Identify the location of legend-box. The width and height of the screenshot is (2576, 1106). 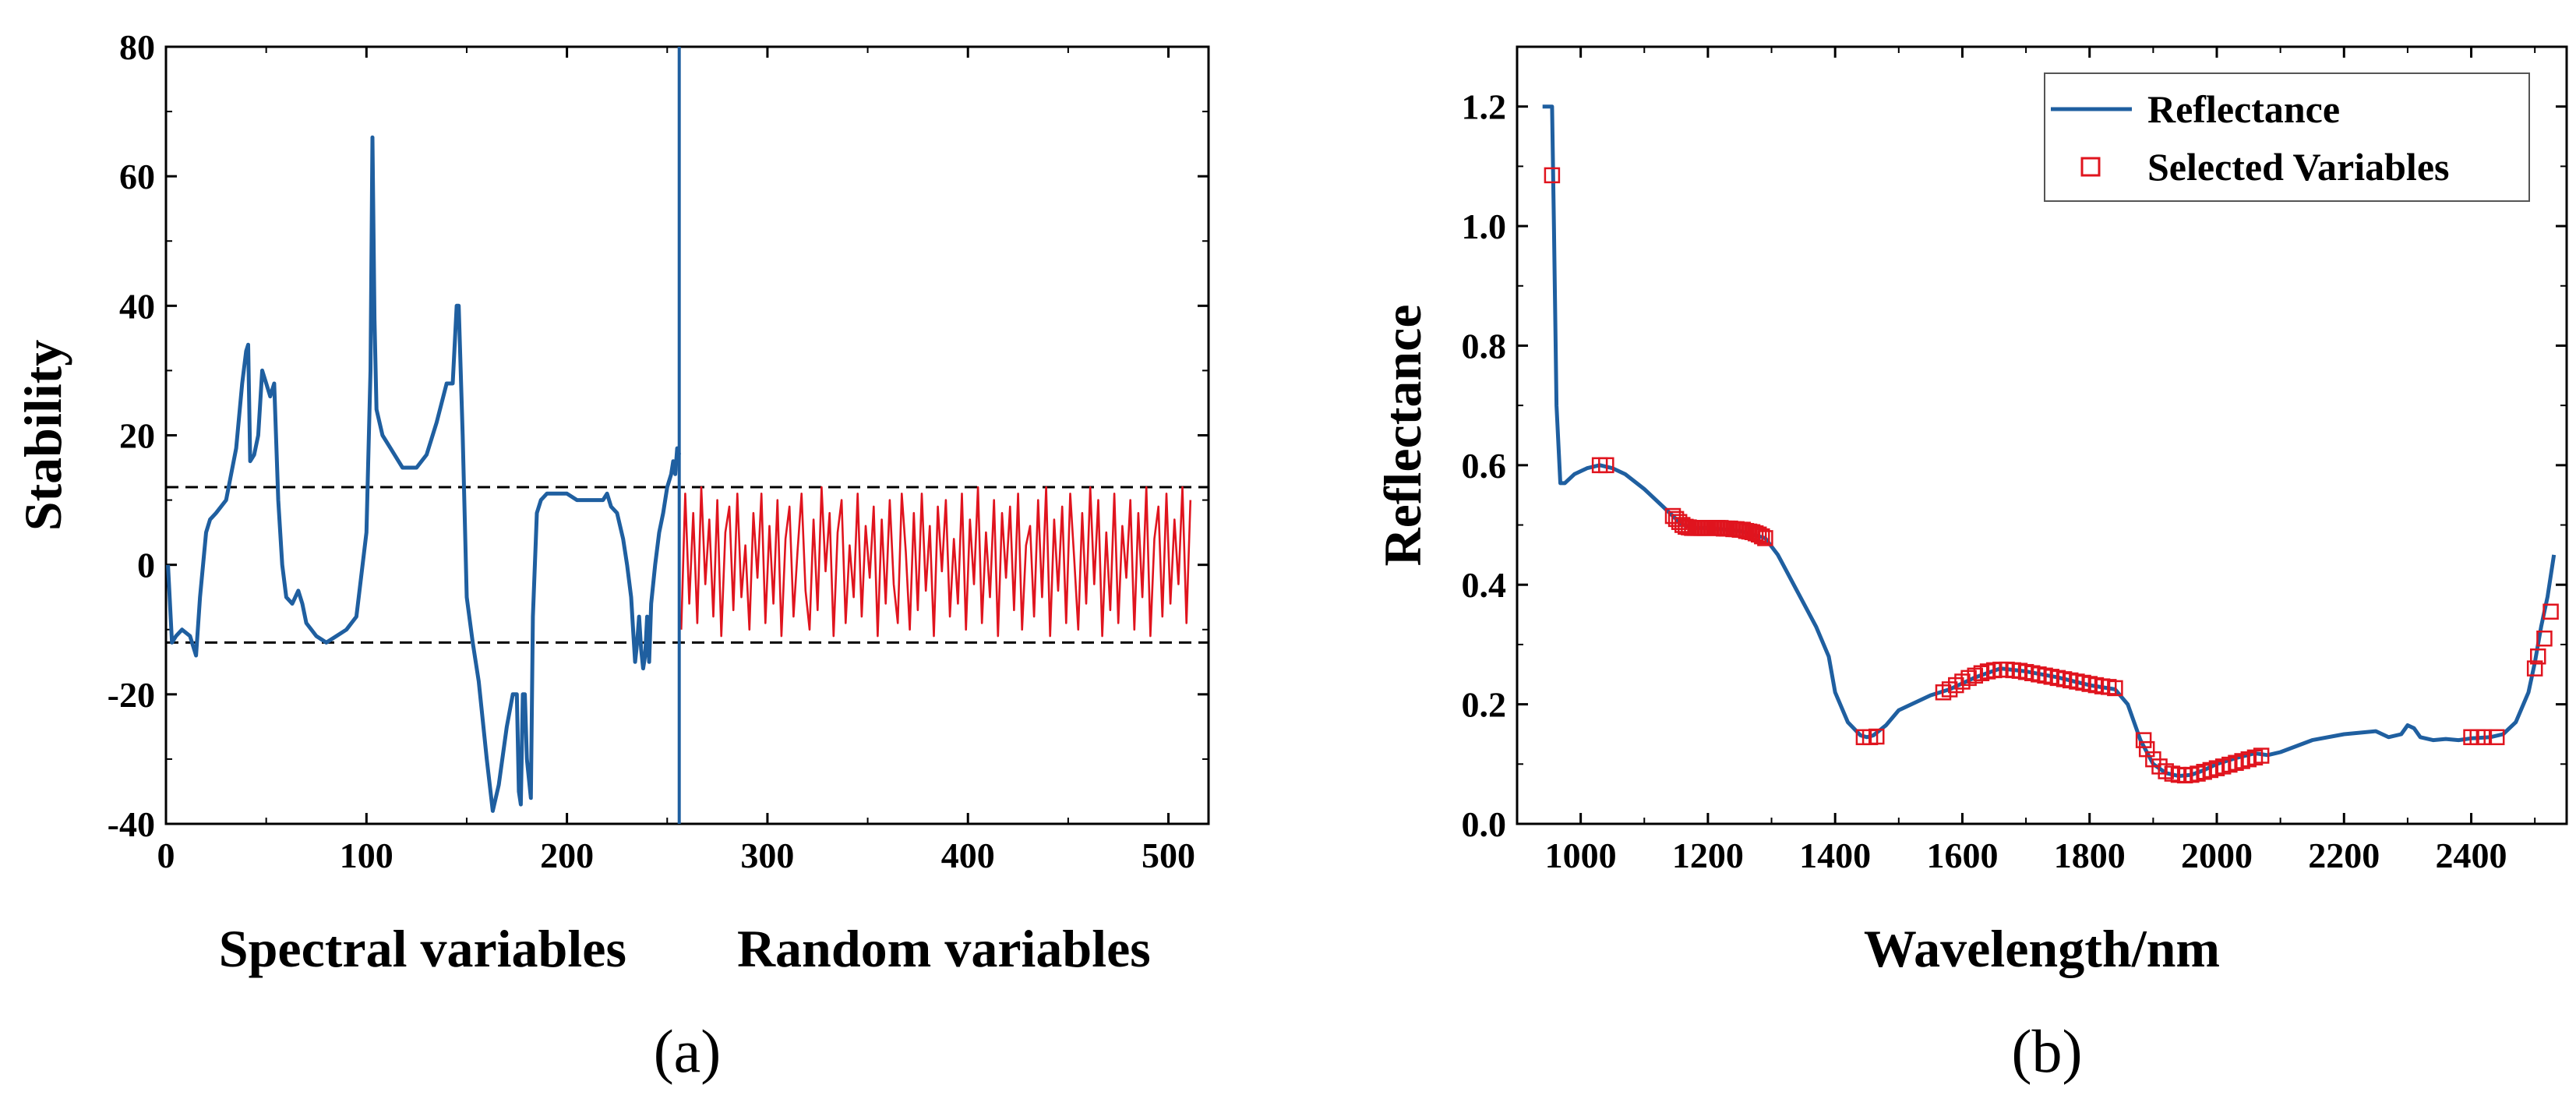
(2287, 137).